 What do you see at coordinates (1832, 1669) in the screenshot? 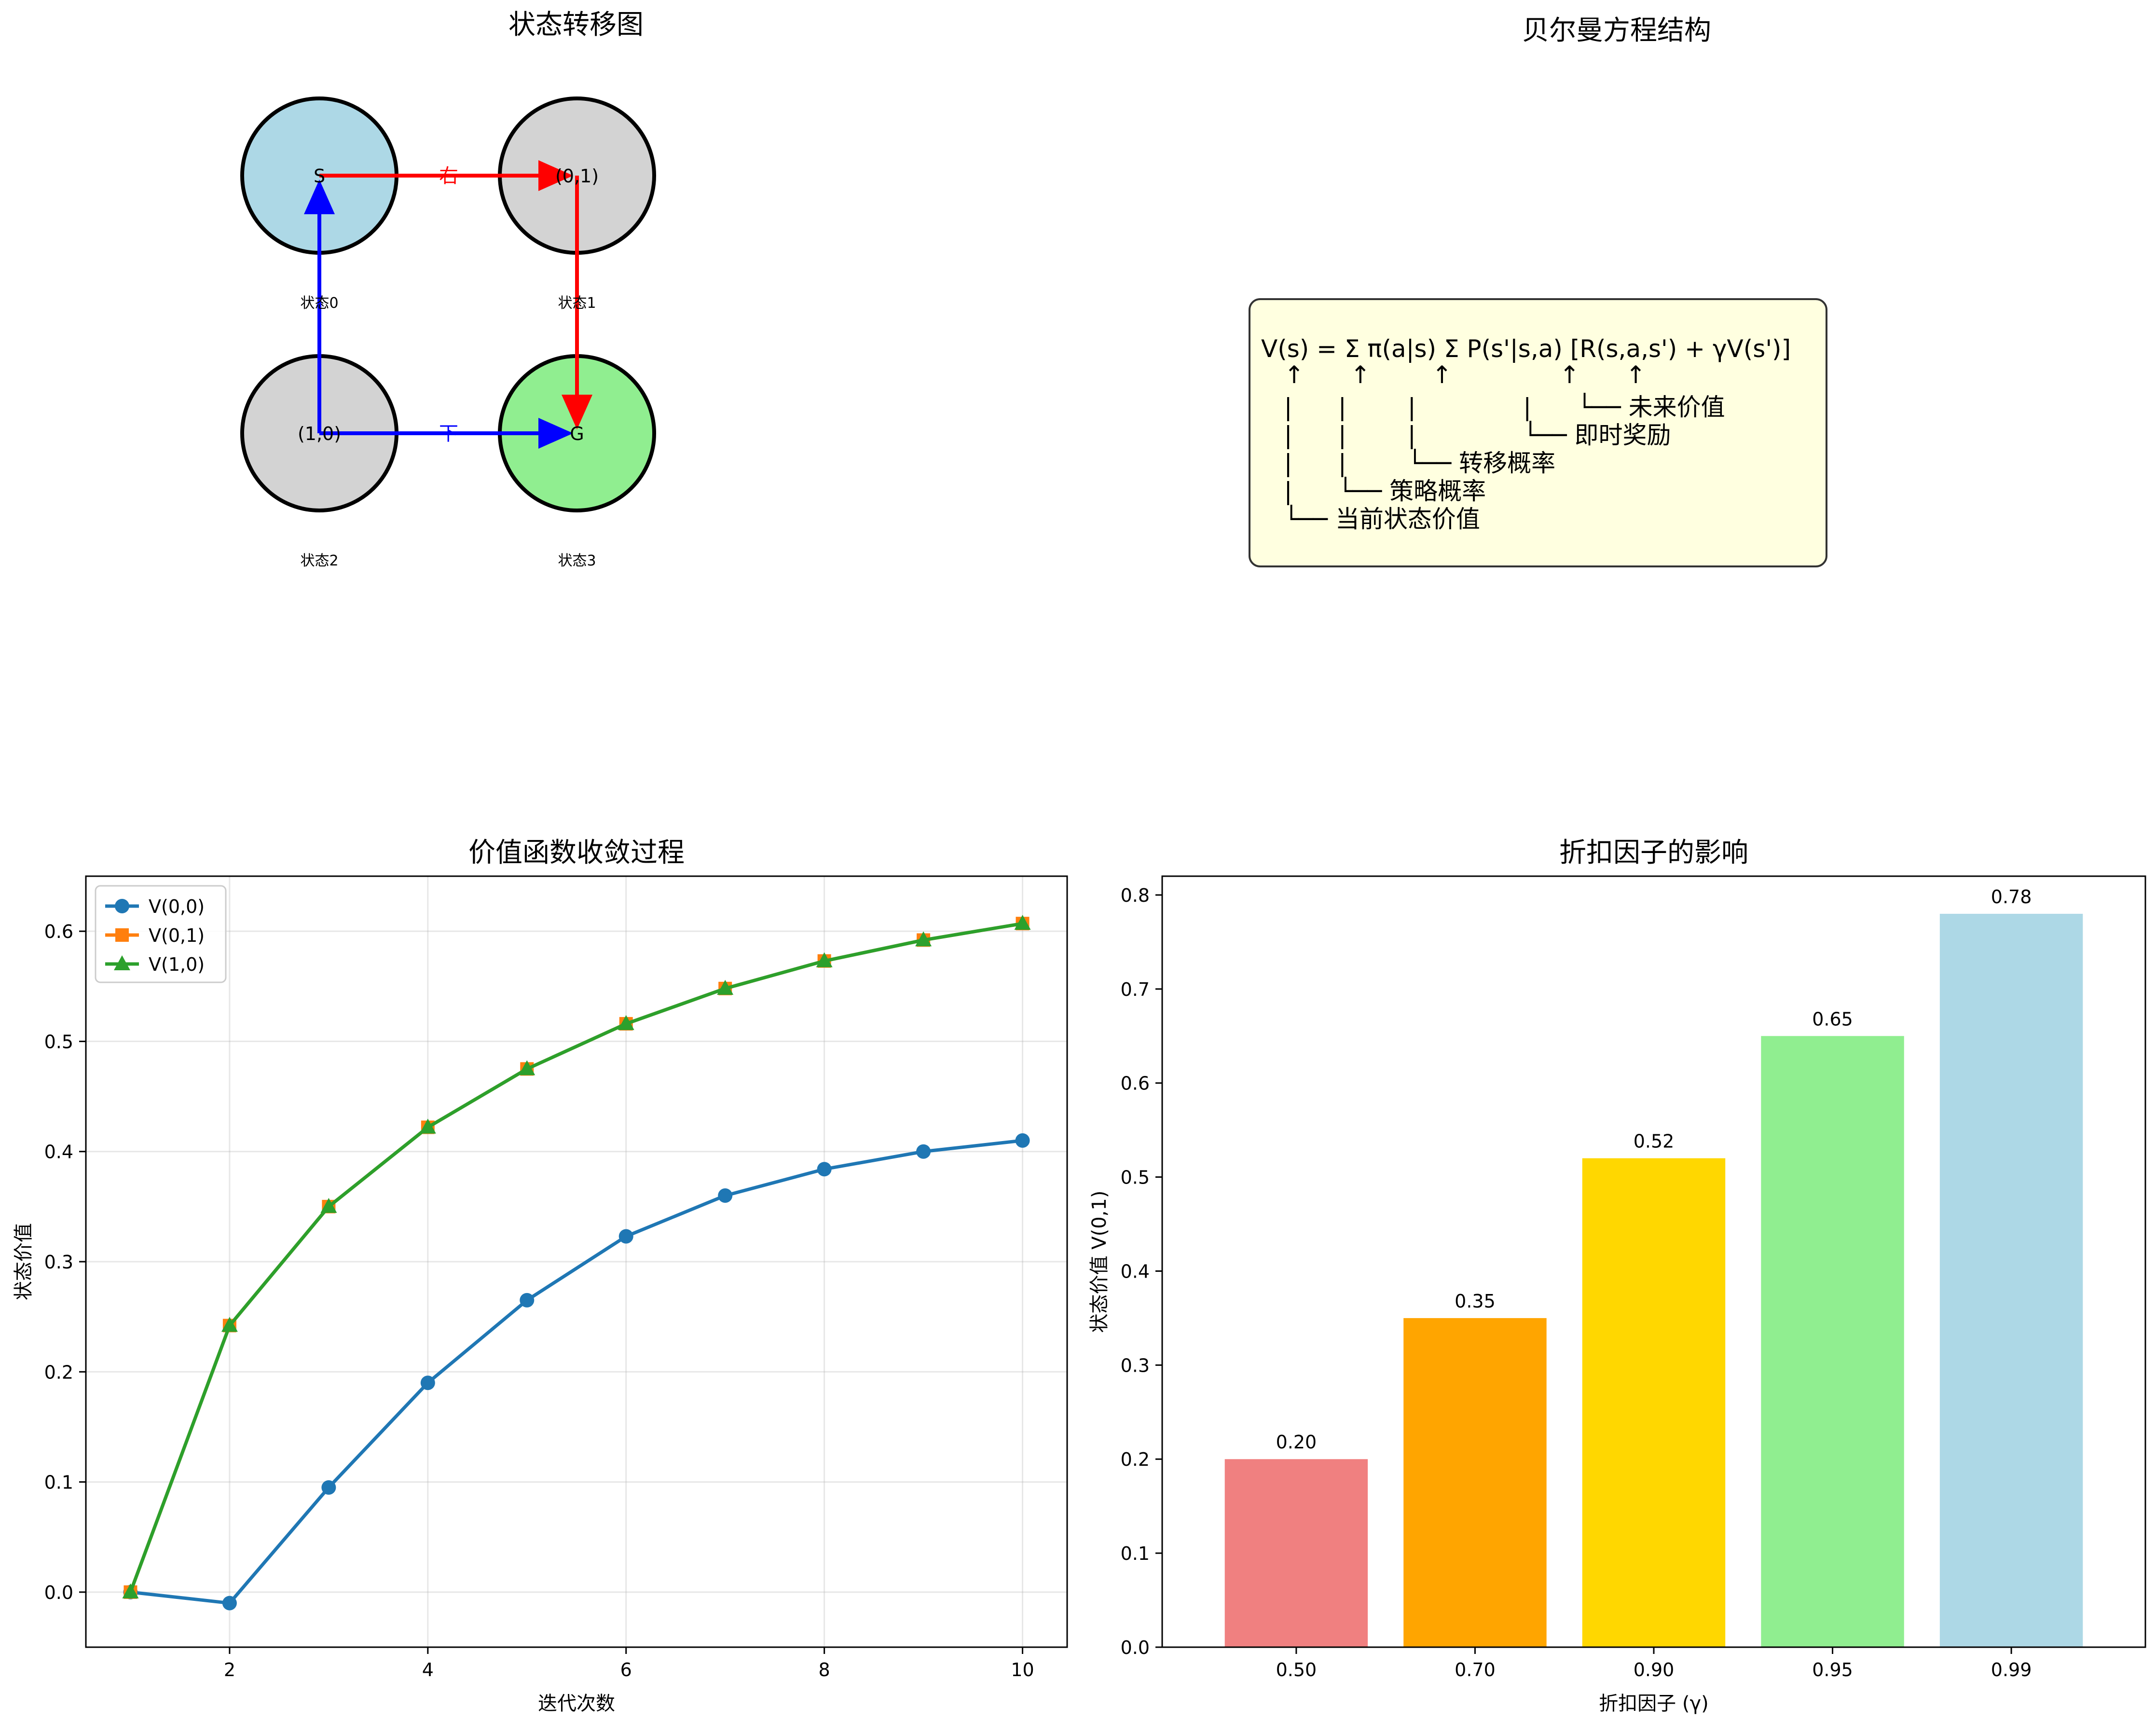
I see `x-tick-label: 0.95` at bounding box center [1832, 1669].